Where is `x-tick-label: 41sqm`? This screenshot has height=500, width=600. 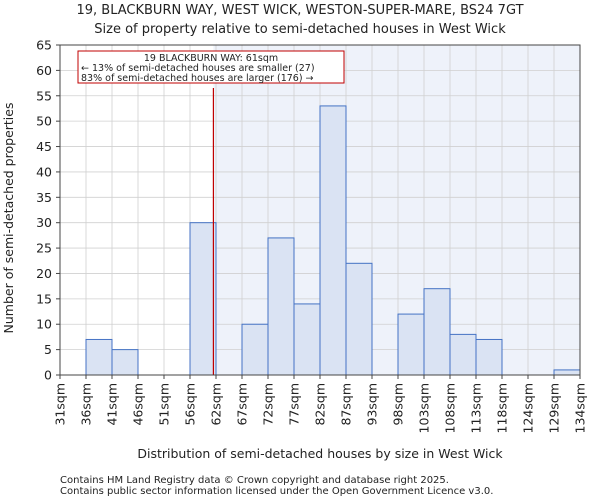
x-tick-label: 41sqm is located at coordinates (112, 404).